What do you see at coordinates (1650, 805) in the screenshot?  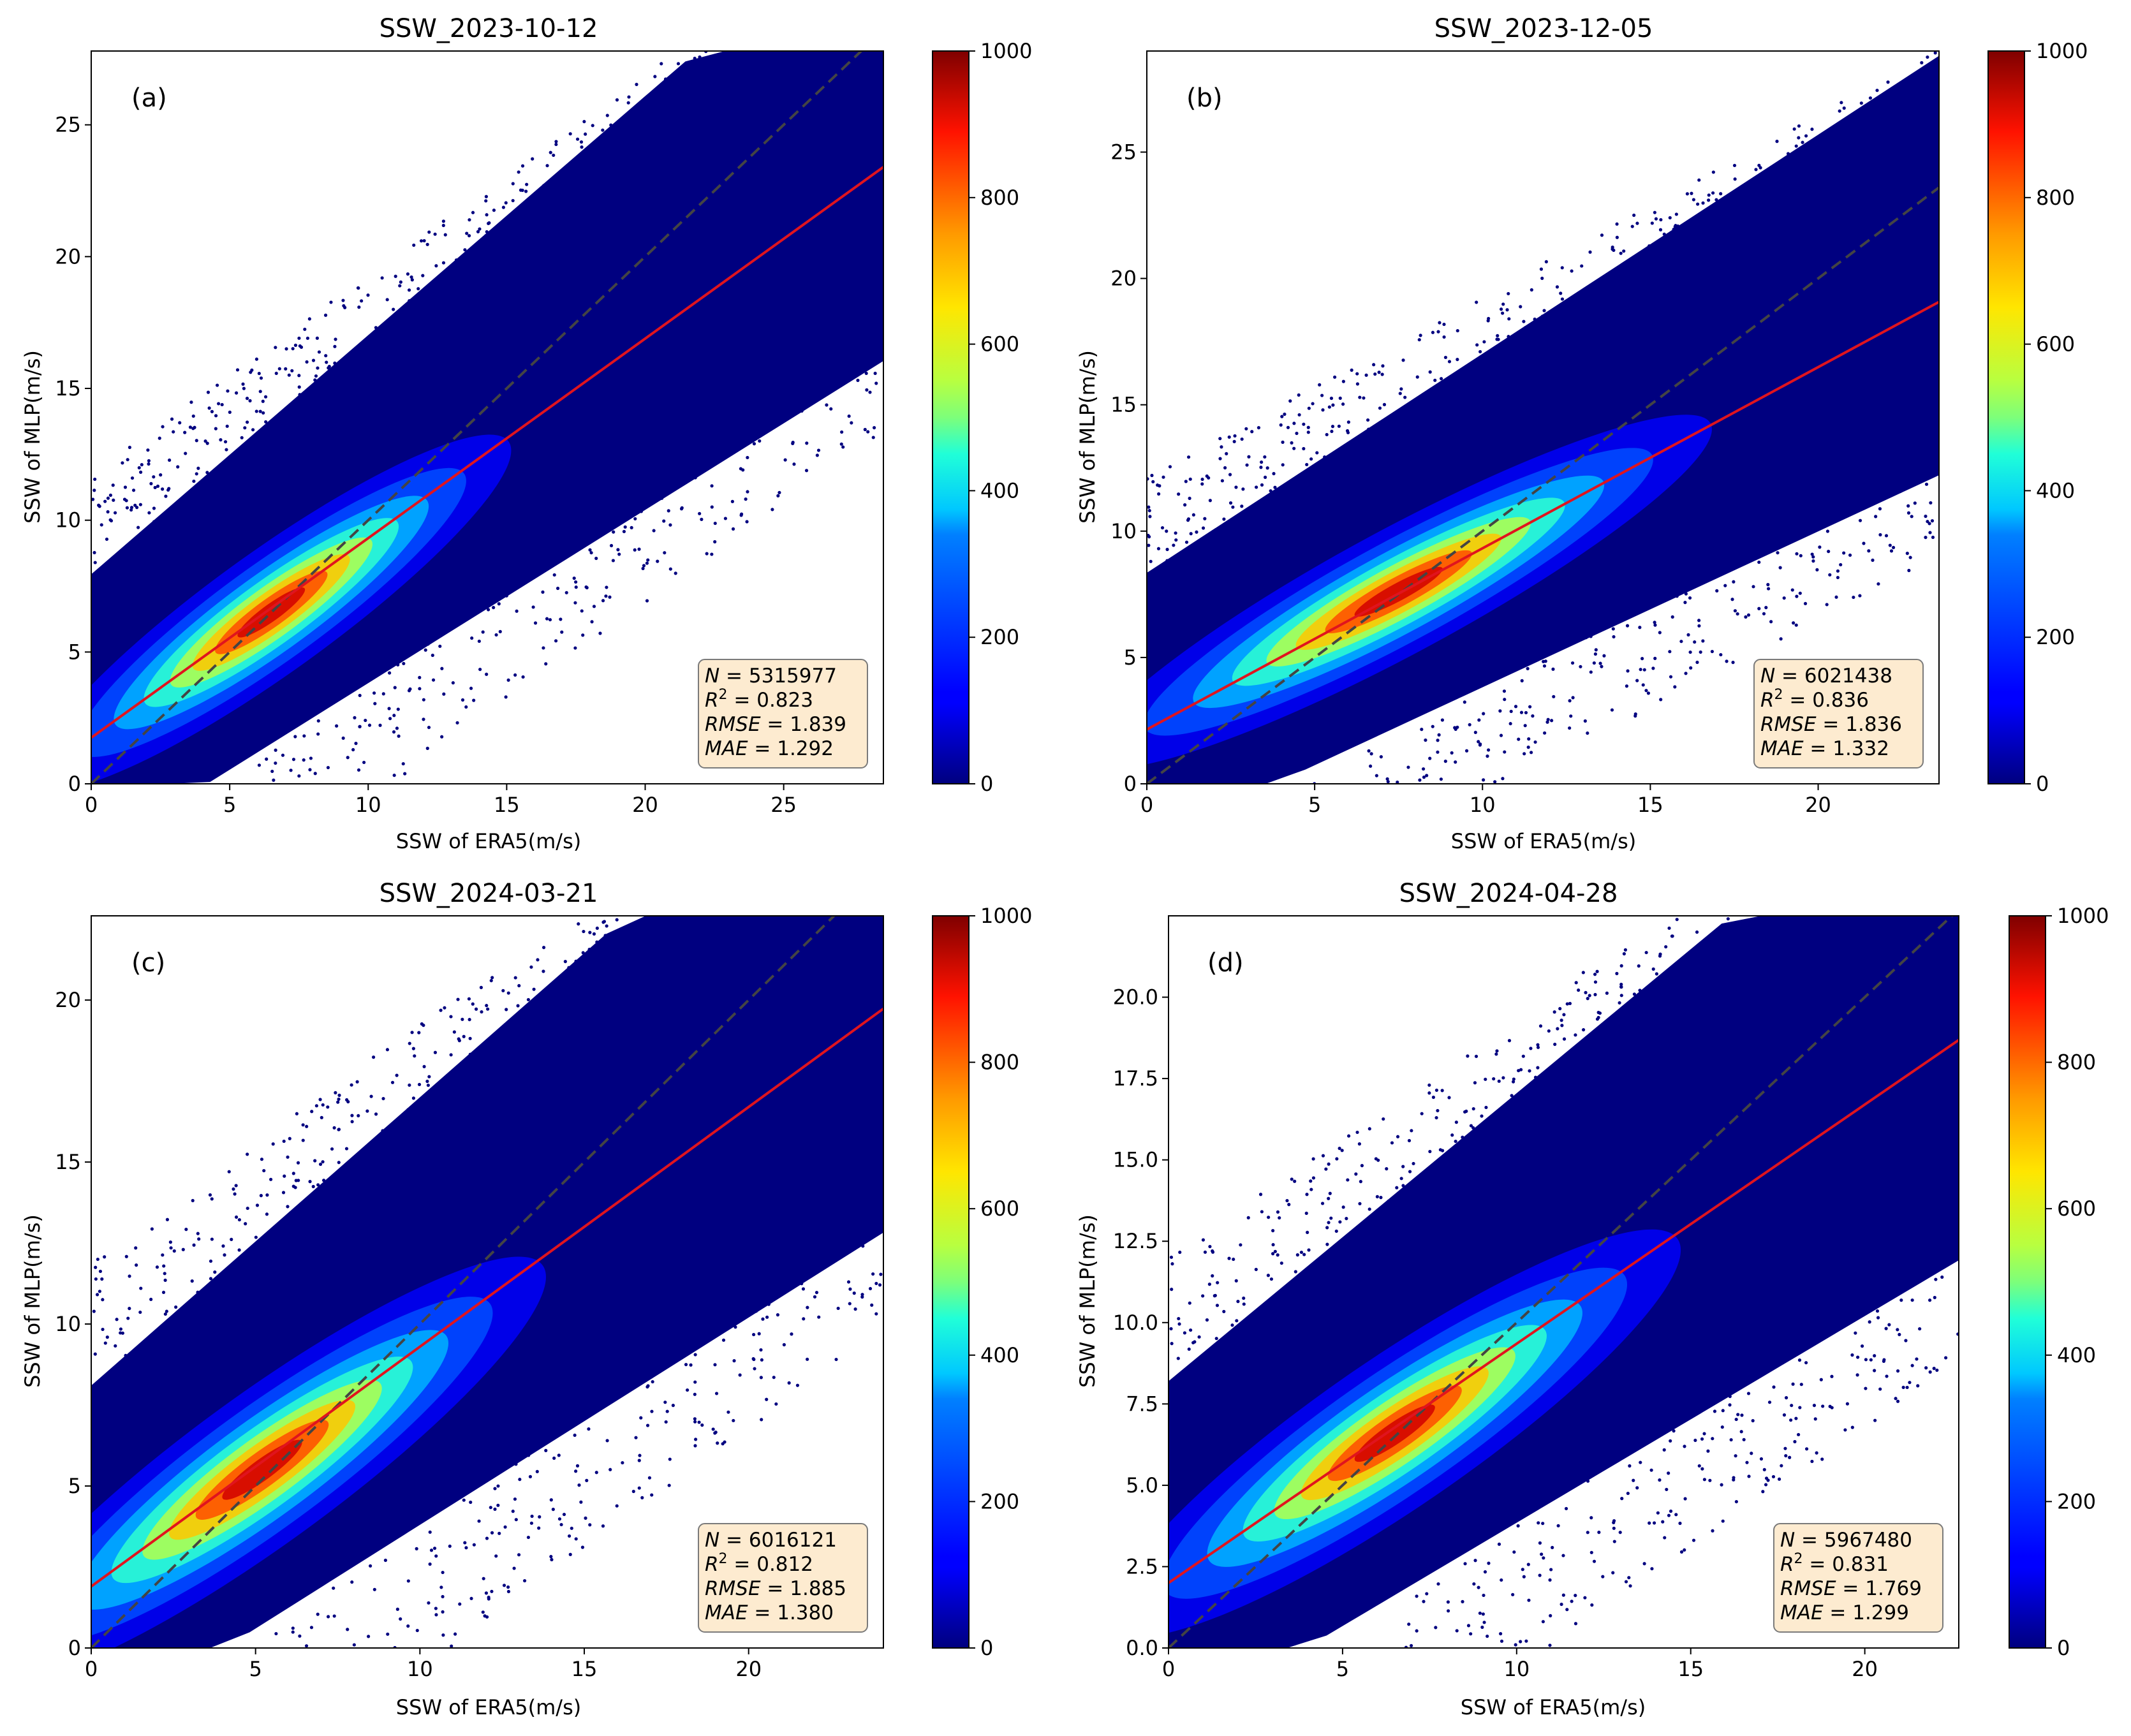 I see `x-tick-label: 15` at bounding box center [1650, 805].